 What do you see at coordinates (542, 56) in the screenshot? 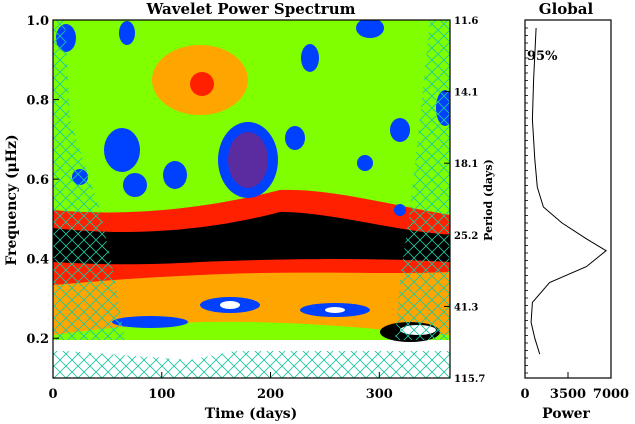
I see `global-annotation: 95%` at bounding box center [542, 56].